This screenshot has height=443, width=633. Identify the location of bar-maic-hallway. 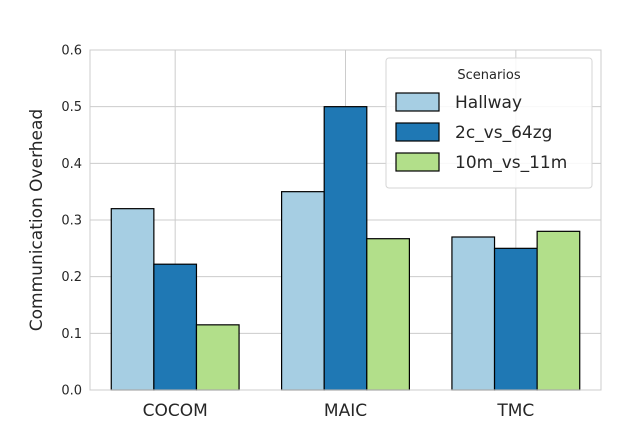
(303, 291).